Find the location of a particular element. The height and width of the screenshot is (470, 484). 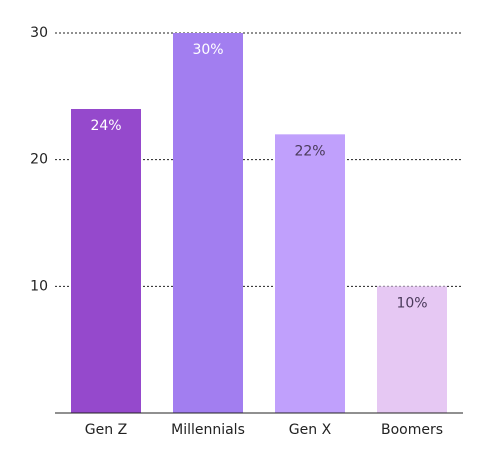

x-tick-label: Gen Z is located at coordinates (106, 430).